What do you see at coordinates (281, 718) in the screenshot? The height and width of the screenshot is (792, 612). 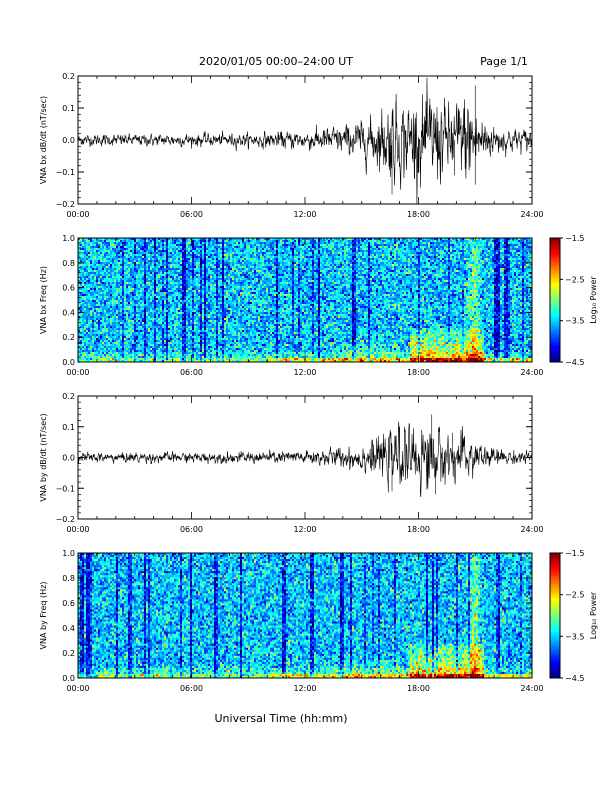 I see `x-axis-label: Universal Time (hh:mm)` at bounding box center [281, 718].